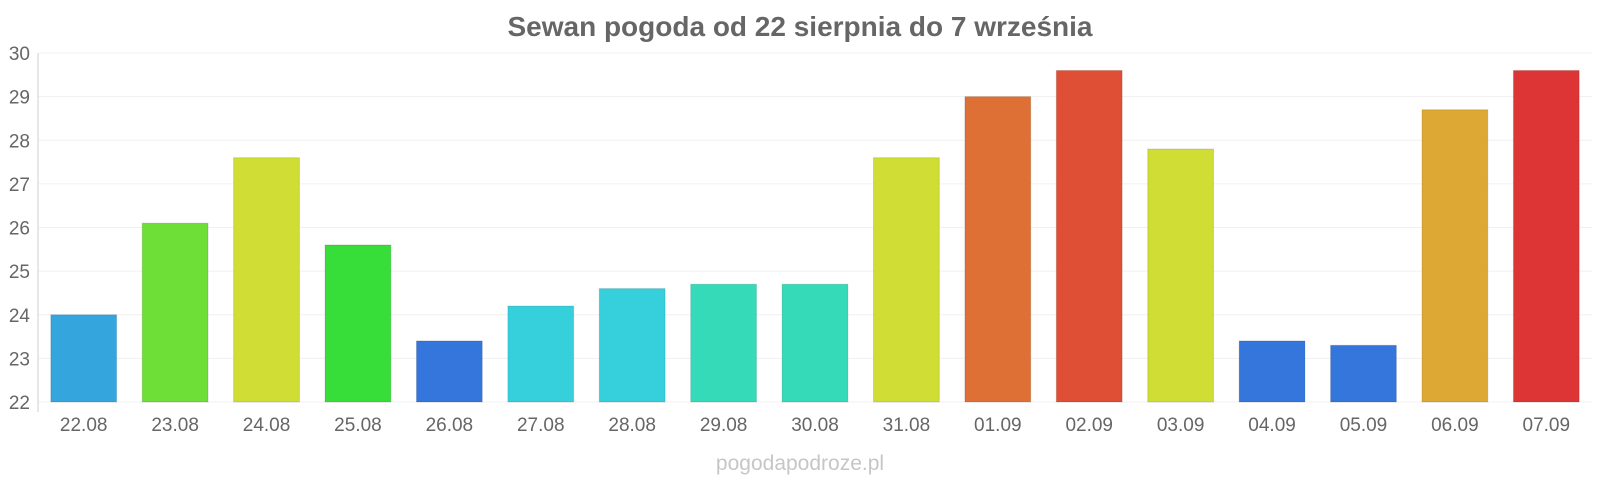  I want to click on y-tick-label: 30, so click(19, 54).